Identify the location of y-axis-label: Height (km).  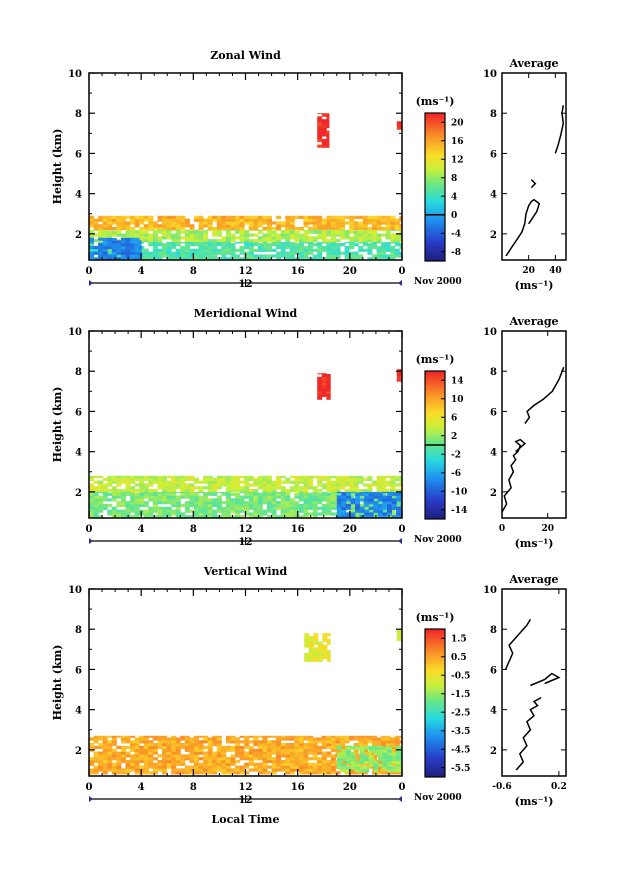
(57, 167).